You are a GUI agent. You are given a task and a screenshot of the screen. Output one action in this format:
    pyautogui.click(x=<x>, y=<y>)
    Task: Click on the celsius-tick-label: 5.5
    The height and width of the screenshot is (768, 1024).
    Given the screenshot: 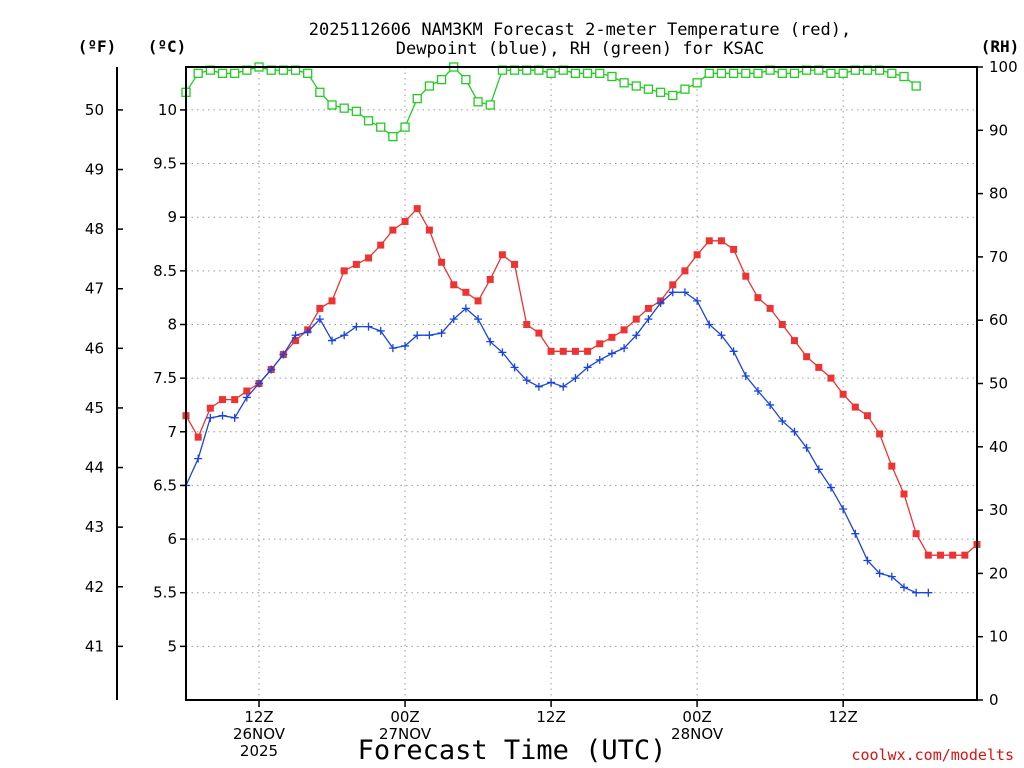 What is the action you would take?
    pyautogui.click(x=165, y=593)
    